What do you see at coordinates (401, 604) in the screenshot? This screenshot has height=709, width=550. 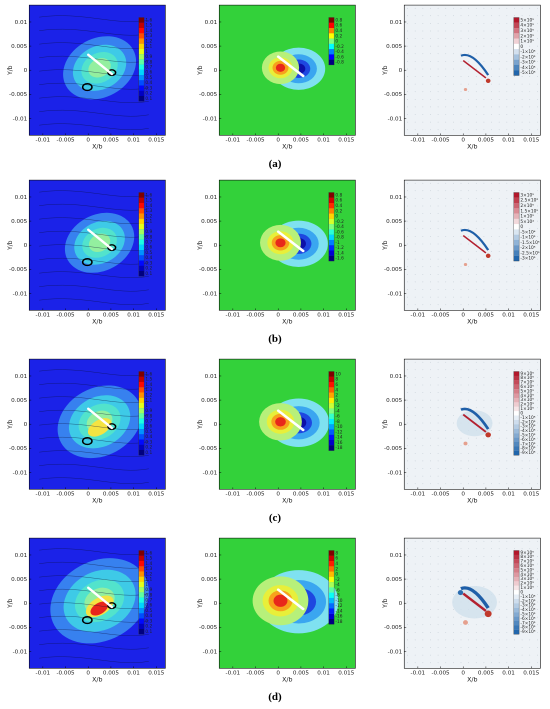 I see `y-tick-label: 0` at bounding box center [401, 604].